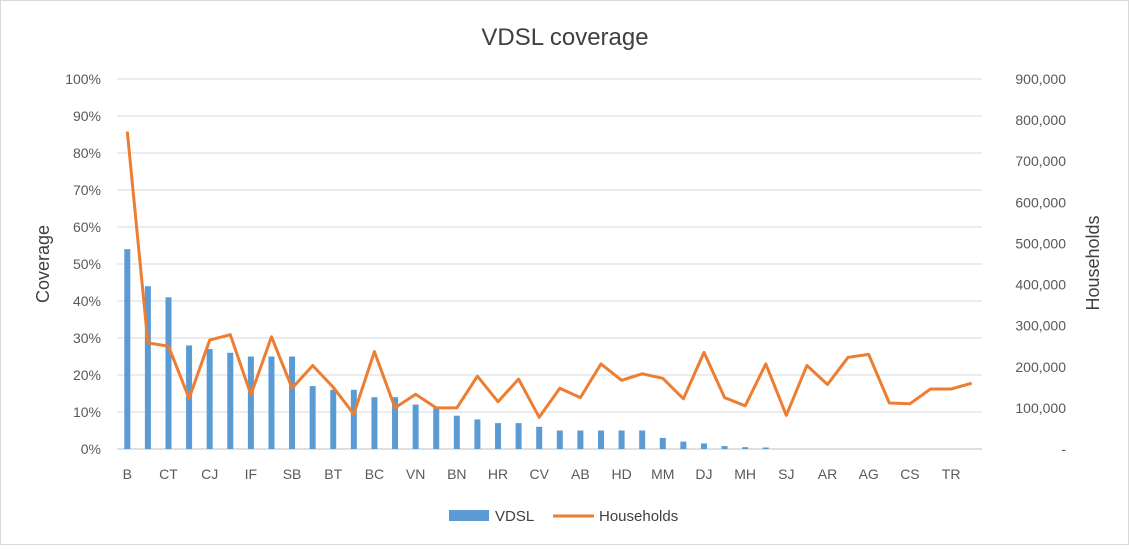 This screenshot has width=1129, height=551. Describe the element at coordinates (827, 474) in the screenshot. I see `x-tick-label: AR` at that location.